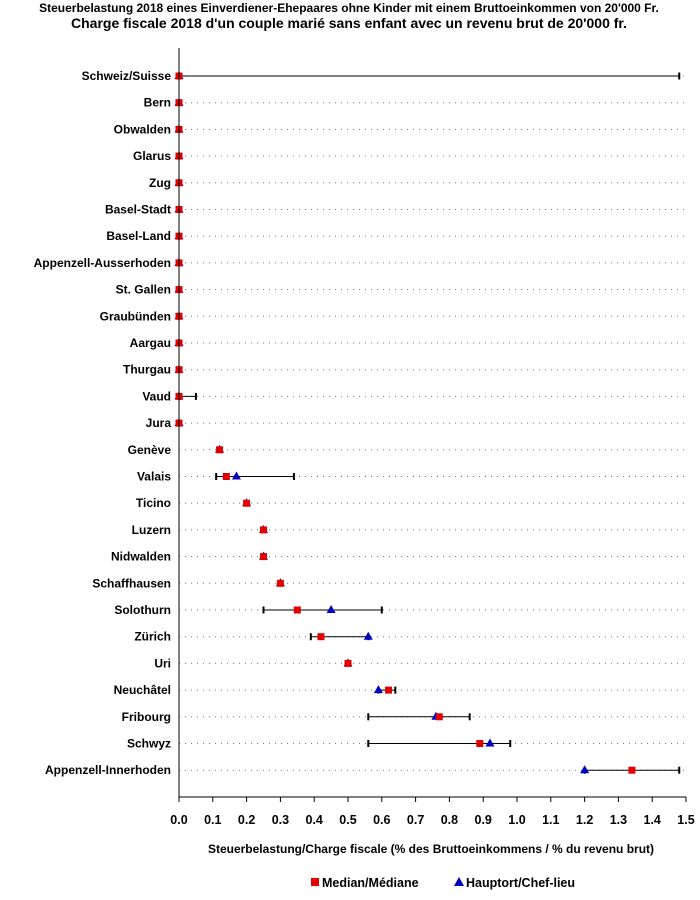  I want to click on category-label: Basel-Land, so click(138, 236).